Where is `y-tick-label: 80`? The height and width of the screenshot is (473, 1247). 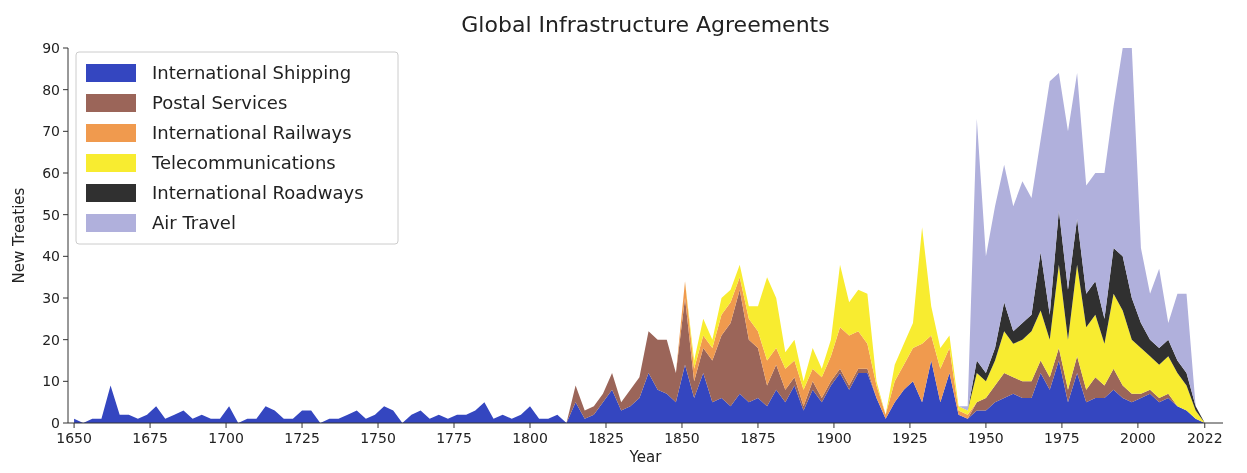
y-tick-label: 80 is located at coordinates (51, 89).